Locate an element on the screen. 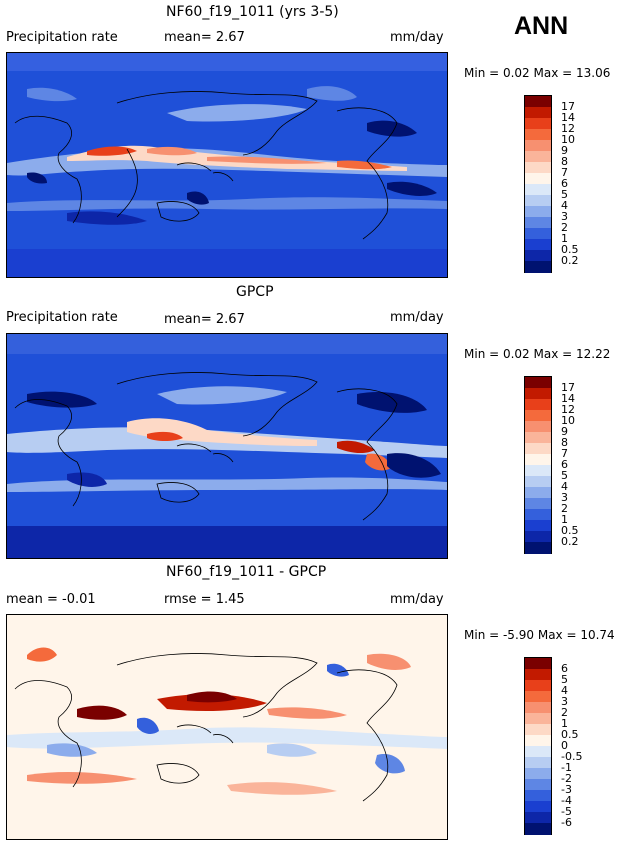 Image resolution: width=644 pixels, height=842 pixels. colorbar-label: -2 is located at coordinates (566, 778).